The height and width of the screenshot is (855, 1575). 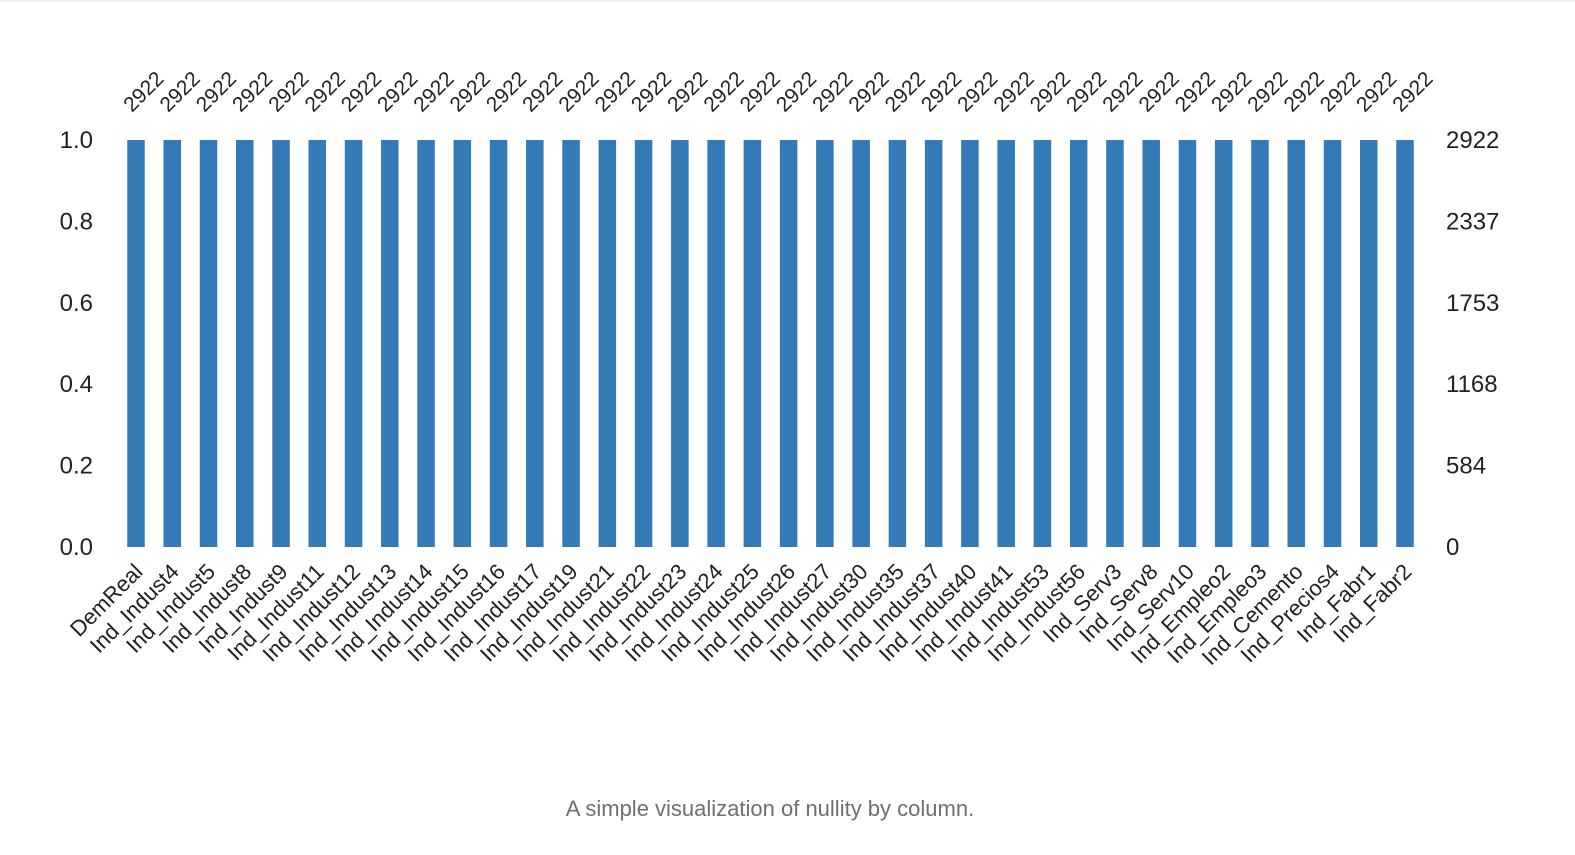 What do you see at coordinates (1466, 466) in the screenshot?
I see `right-tick-label: 584` at bounding box center [1466, 466].